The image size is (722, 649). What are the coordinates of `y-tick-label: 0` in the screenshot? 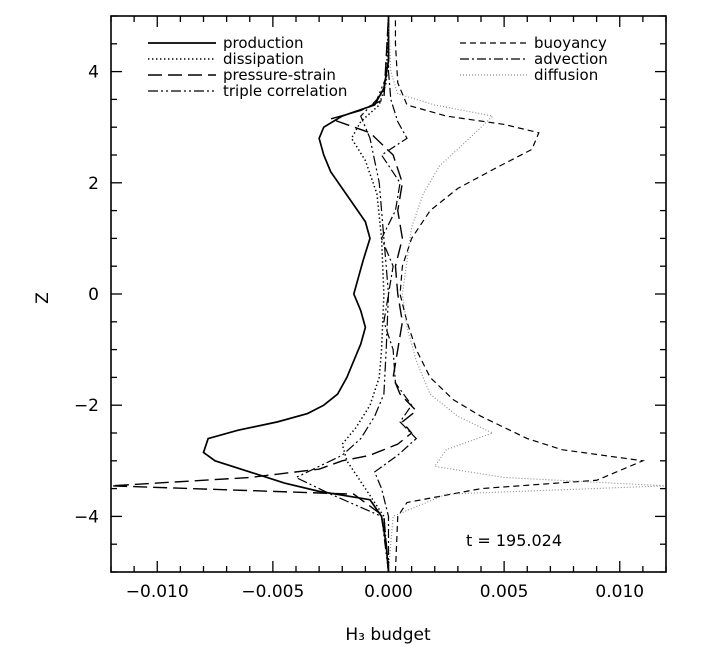 It's located at (93, 295).